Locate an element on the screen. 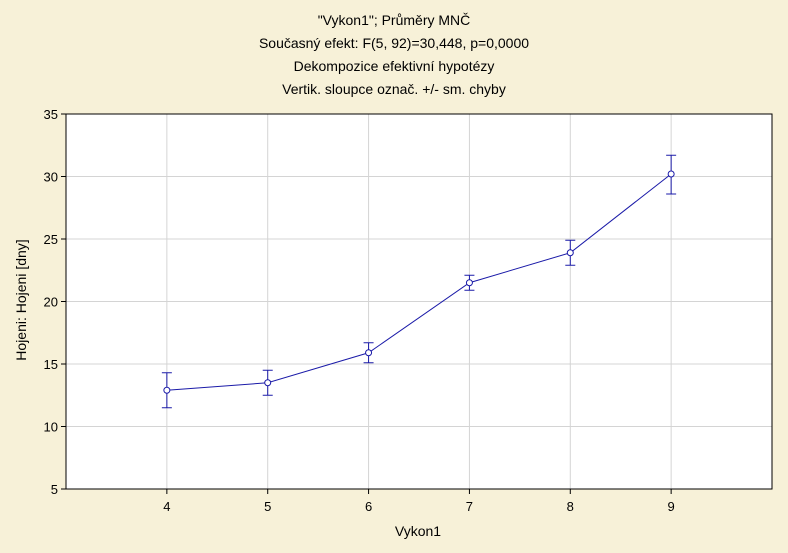  y-axis-label: Hojeni: Hojeni [dny] is located at coordinates (21, 299).